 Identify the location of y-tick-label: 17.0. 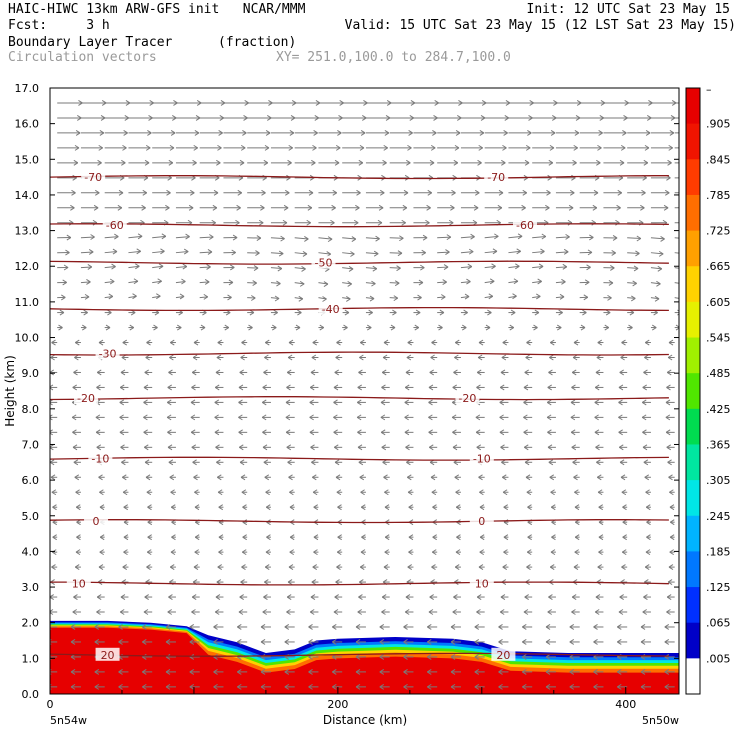
(27, 88).